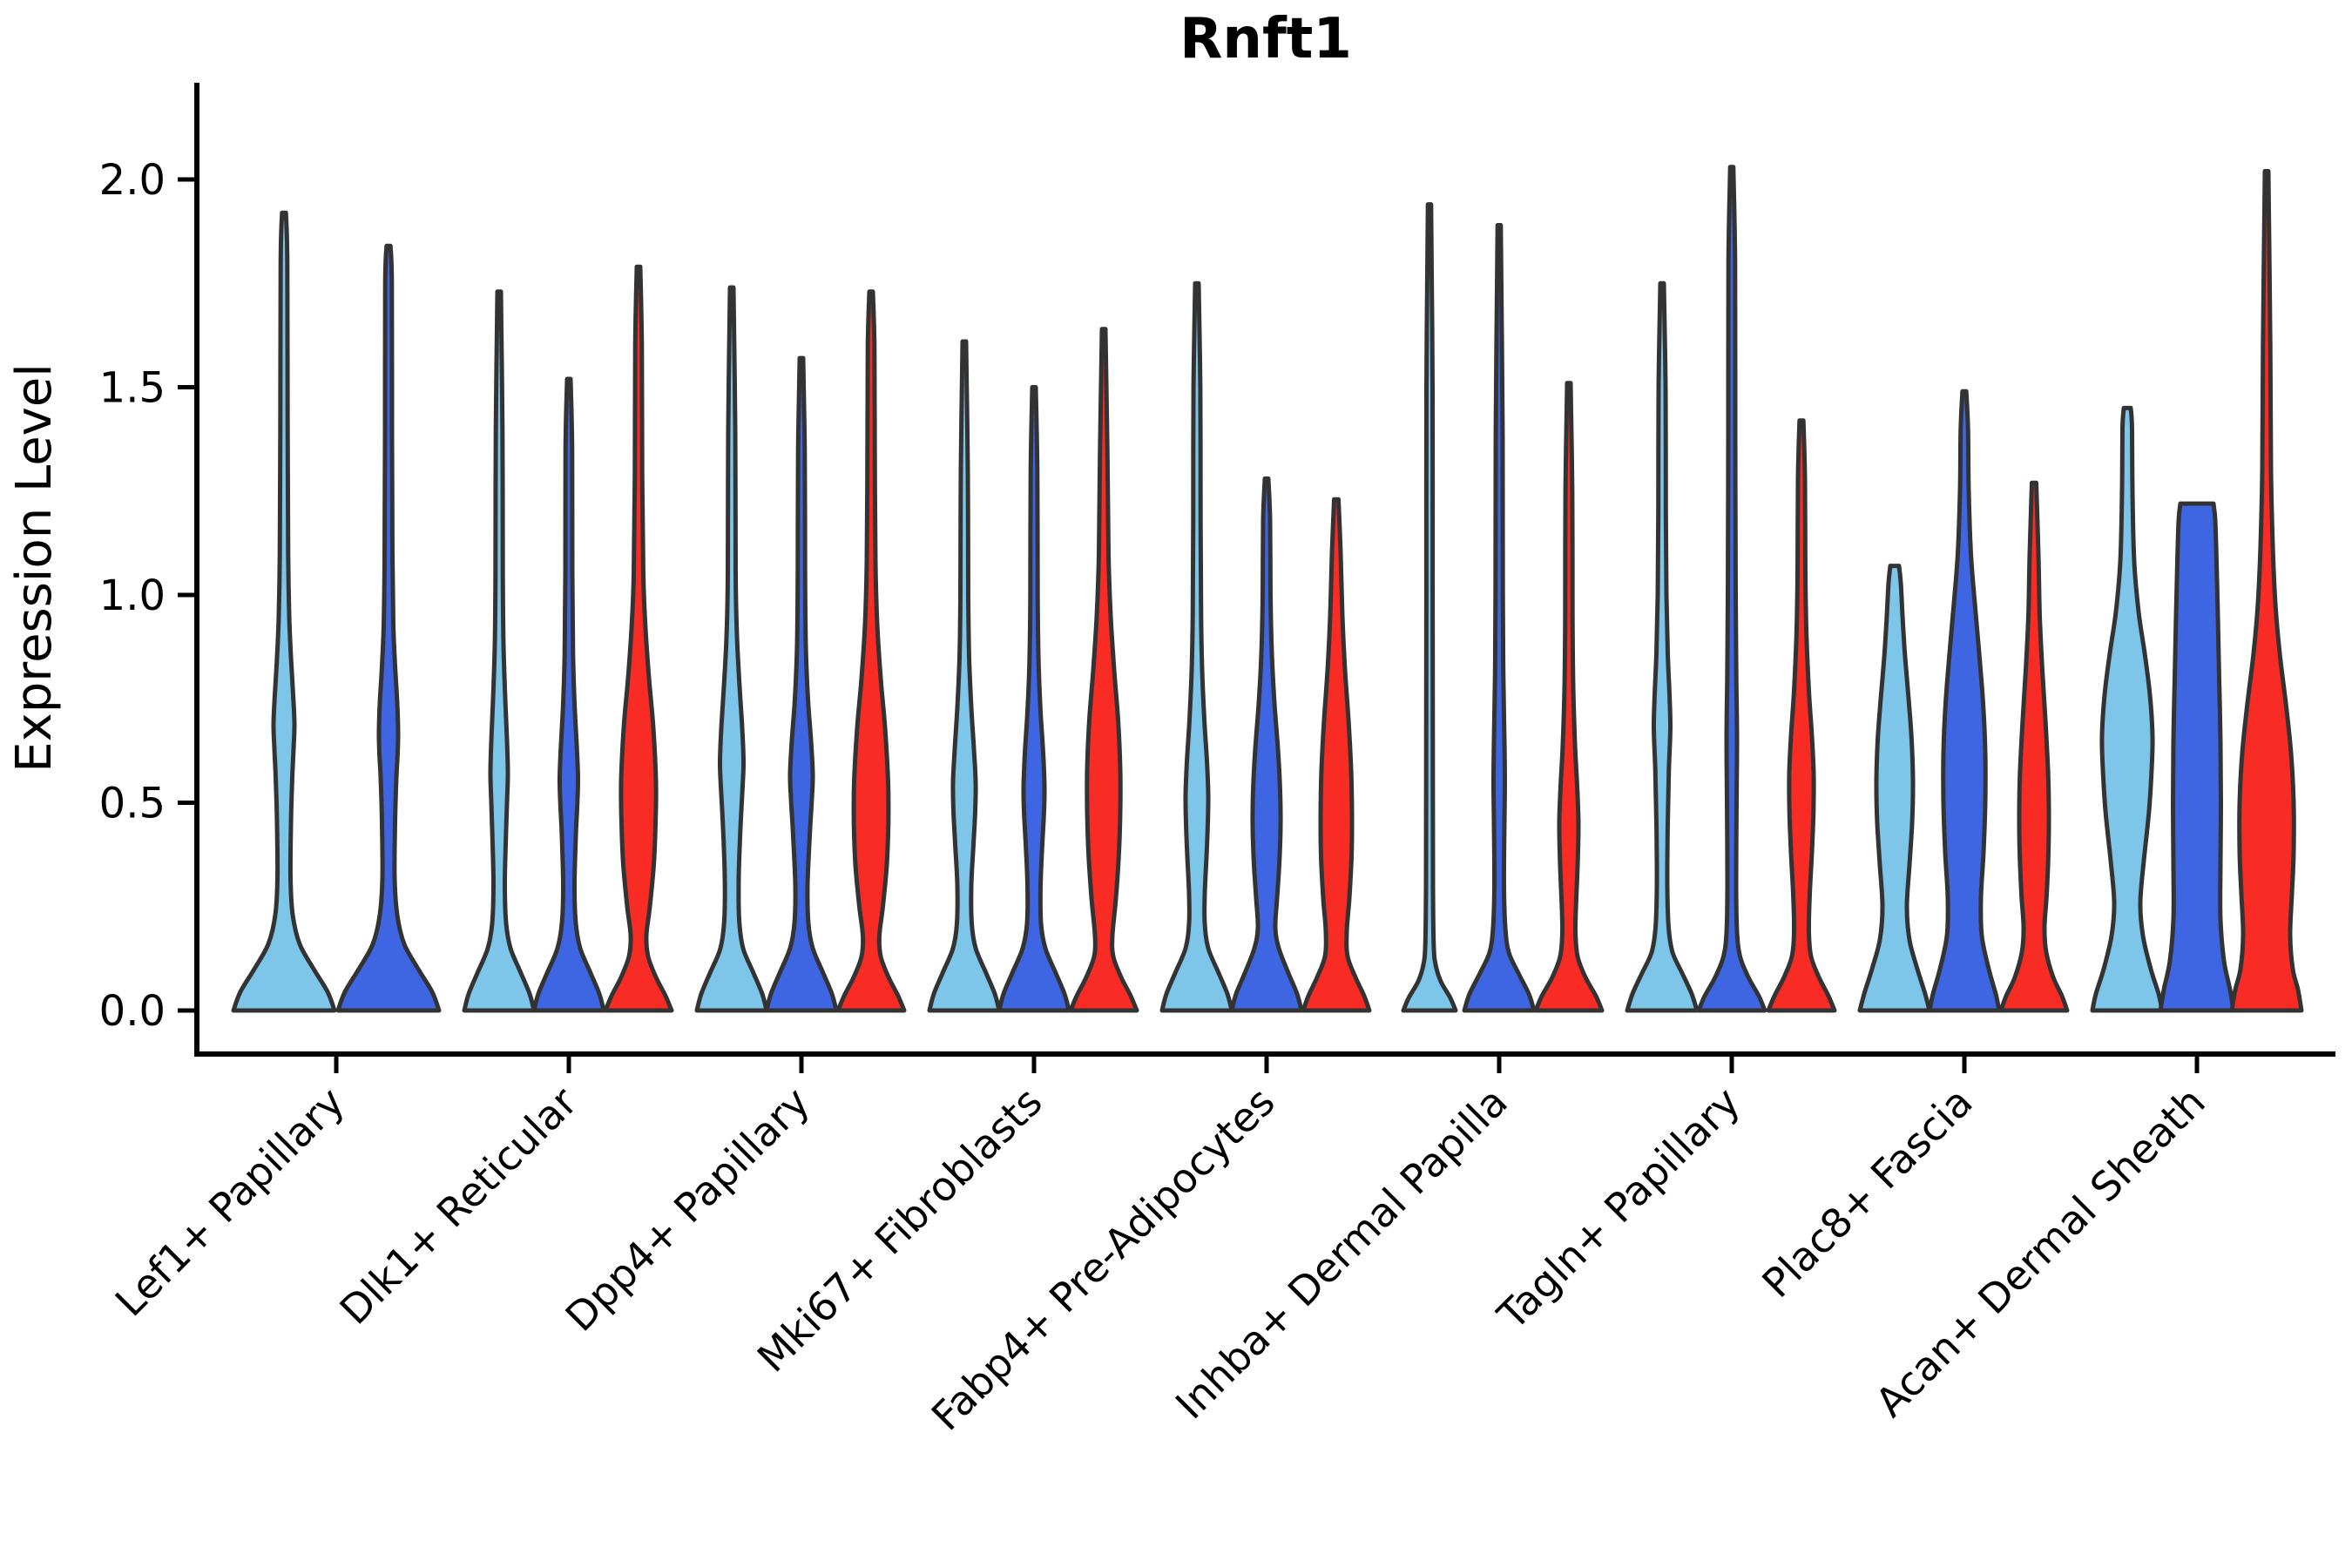 The image size is (2352, 1568). What do you see at coordinates (132, 180) in the screenshot?
I see `y-tick-label: 2.0` at bounding box center [132, 180].